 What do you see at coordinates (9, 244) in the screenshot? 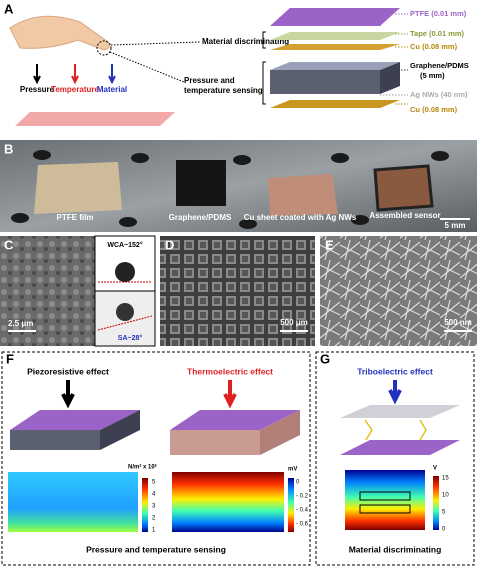
I see `panel-letter: C` at bounding box center [9, 244].